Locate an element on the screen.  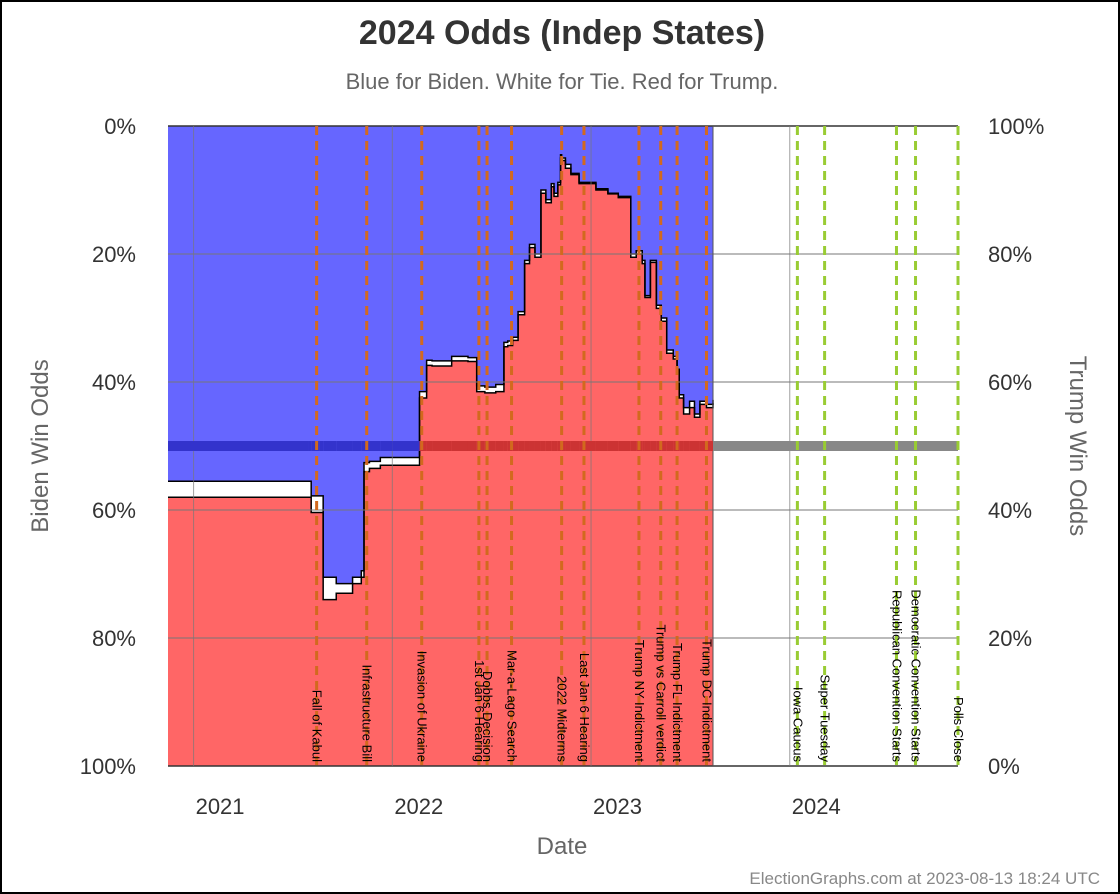
past-event-label: Infrastructure Bill is located at coordinates (367, 713).